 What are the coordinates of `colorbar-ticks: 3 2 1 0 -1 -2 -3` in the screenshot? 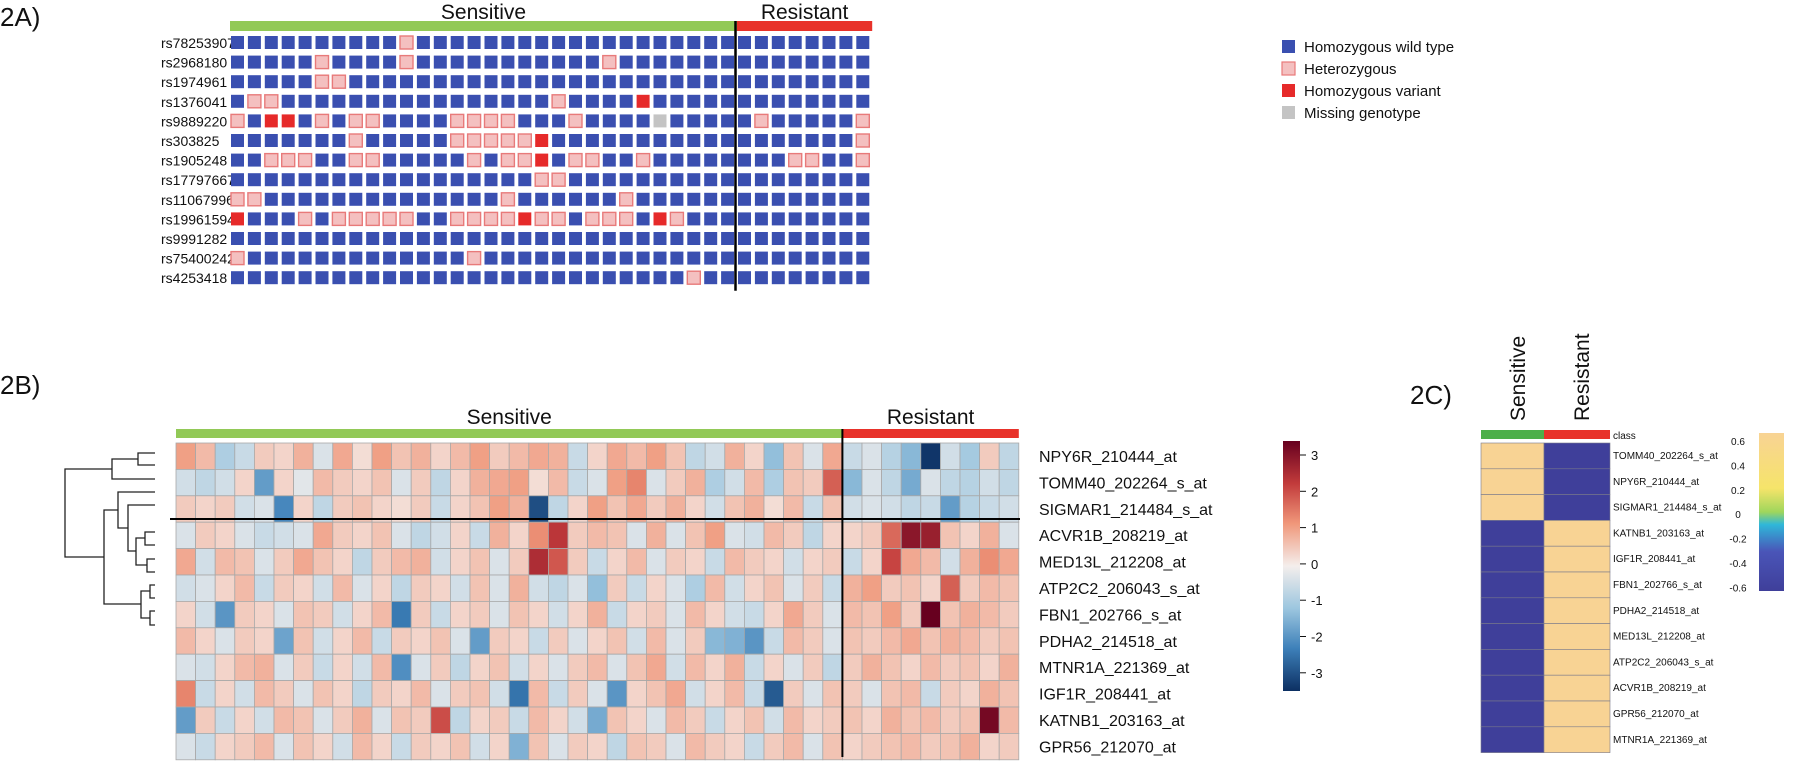 It's located at (1311, 564).